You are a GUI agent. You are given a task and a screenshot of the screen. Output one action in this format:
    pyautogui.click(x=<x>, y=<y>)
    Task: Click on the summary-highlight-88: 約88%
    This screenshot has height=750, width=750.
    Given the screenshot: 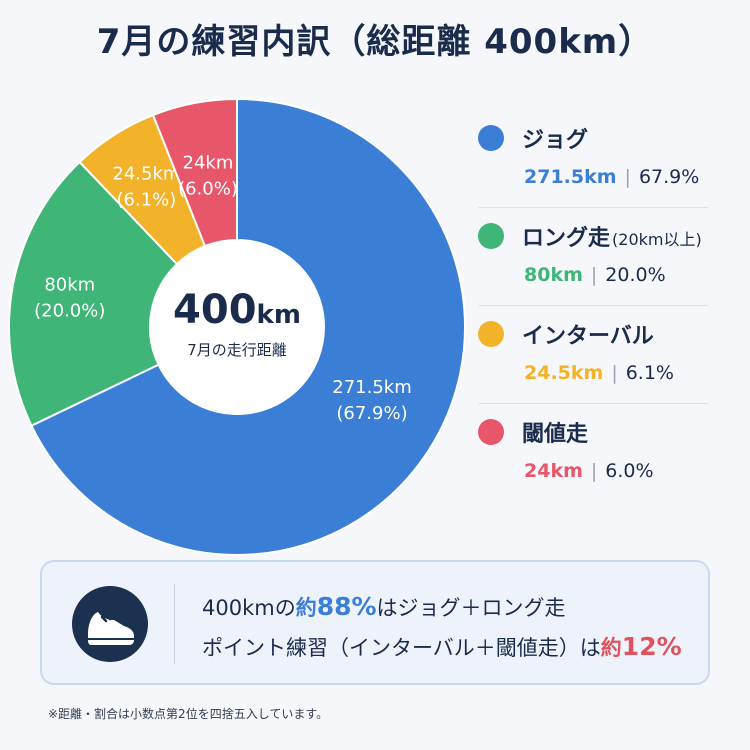 What is the action you would take?
    pyautogui.click(x=336, y=606)
    